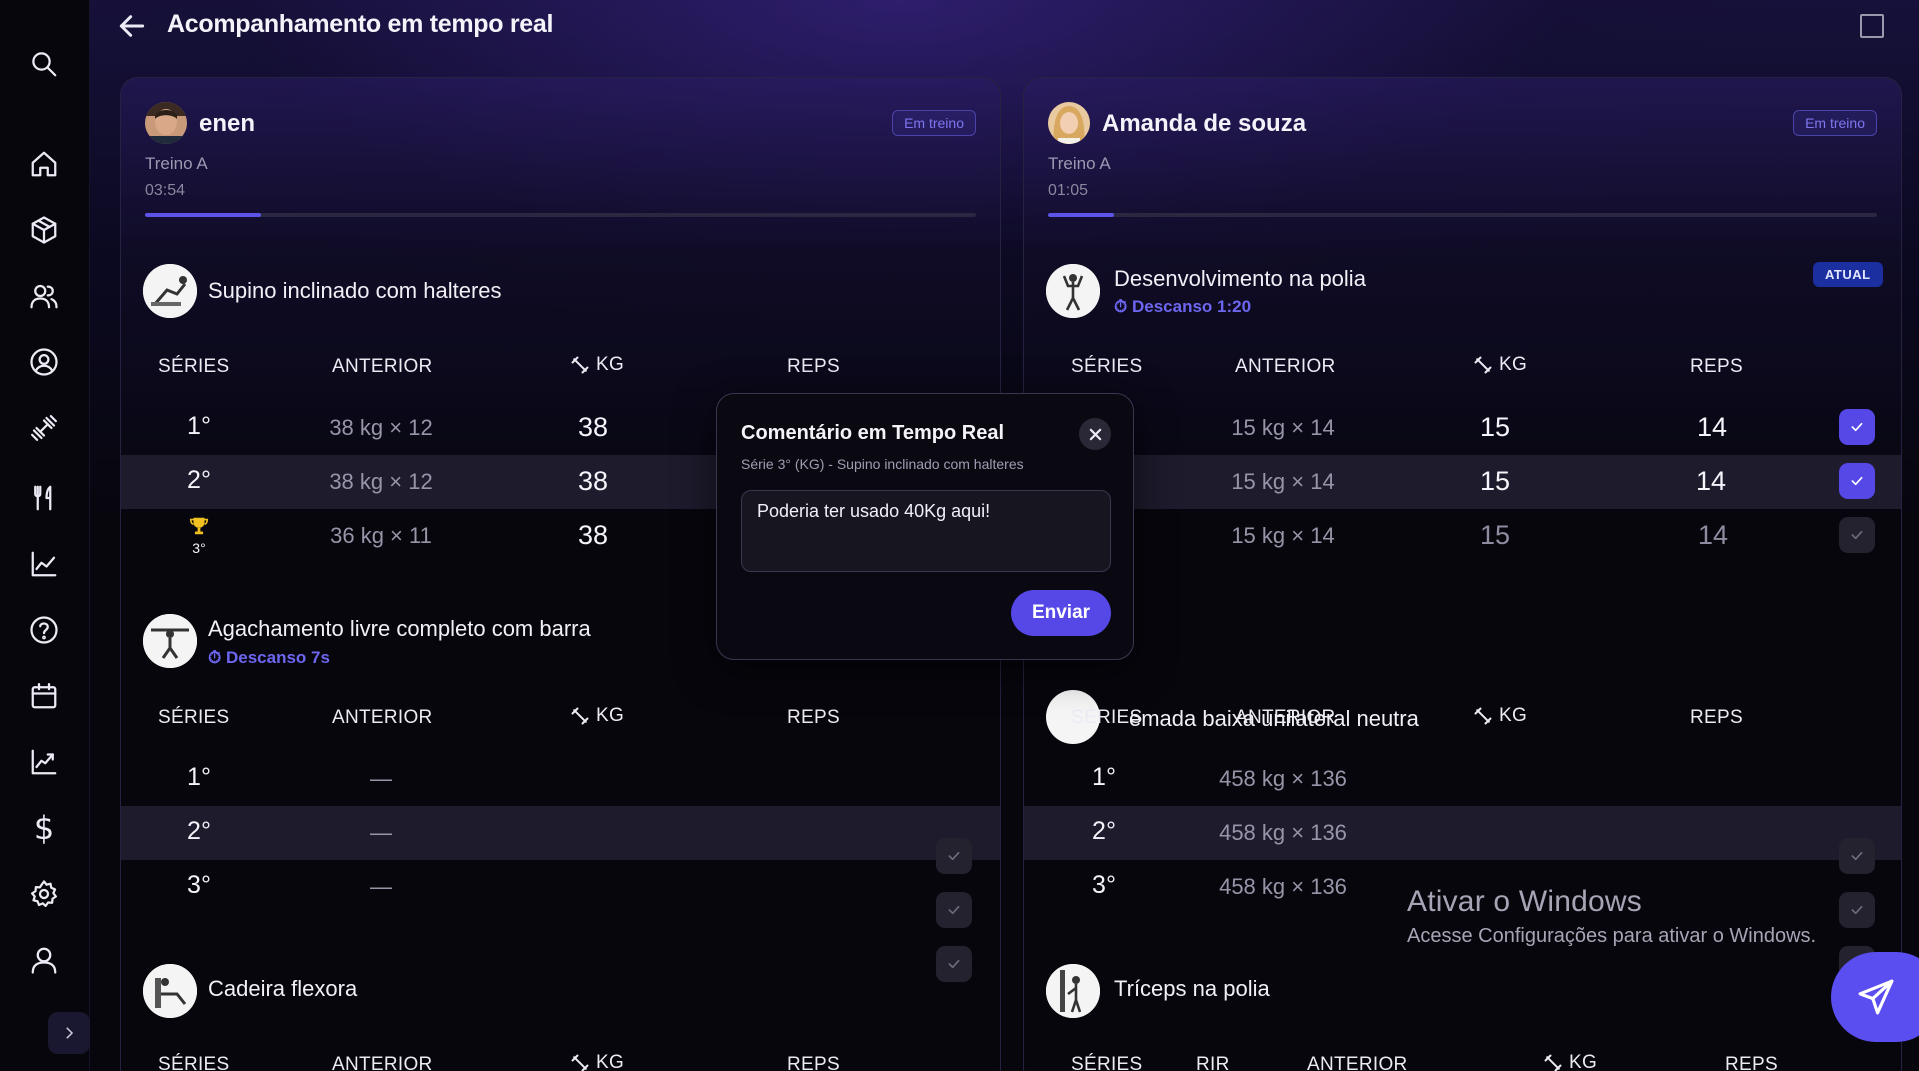  I want to click on rest-timer: ⏱ Descanso 1:20, so click(1183, 306).